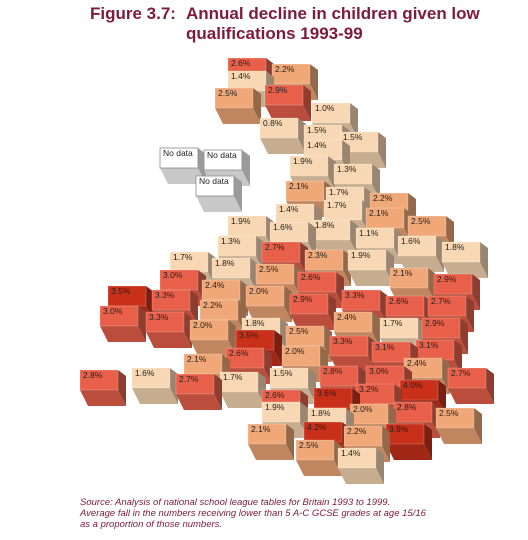 This screenshot has height=540, width=528. I want to click on value-label: 3.9%, so click(399, 429).